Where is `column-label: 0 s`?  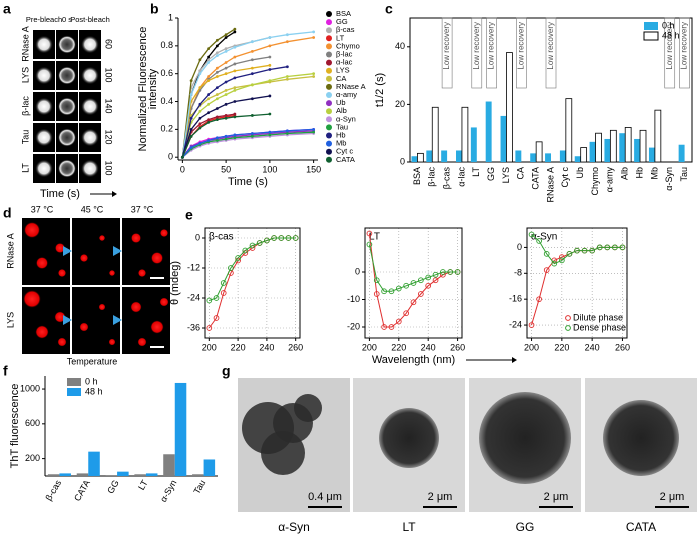 column-label: 0 s is located at coordinates (67, 19).